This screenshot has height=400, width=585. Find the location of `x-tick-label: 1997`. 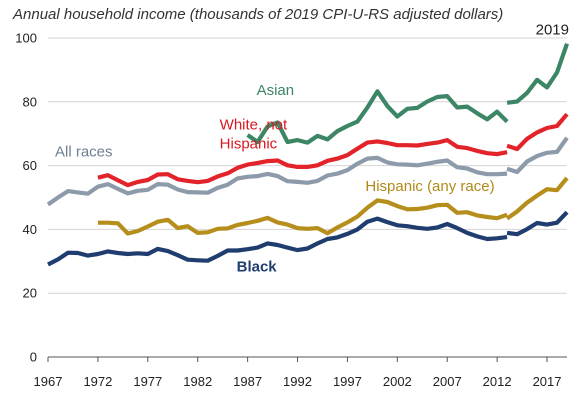

x-tick-label: 1997 is located at coordinates (347, 381).